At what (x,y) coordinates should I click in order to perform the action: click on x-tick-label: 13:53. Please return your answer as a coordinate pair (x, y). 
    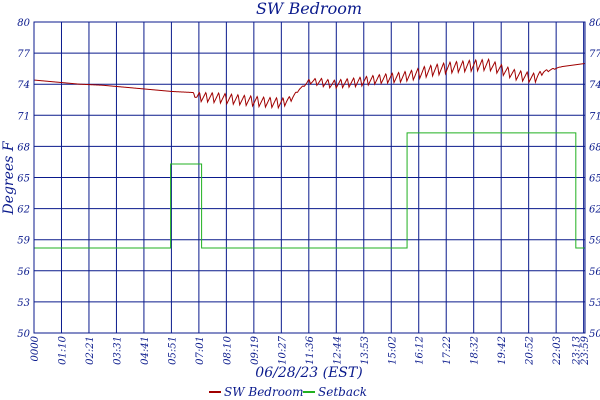
    Looking at the image, I should click on (365, 350).